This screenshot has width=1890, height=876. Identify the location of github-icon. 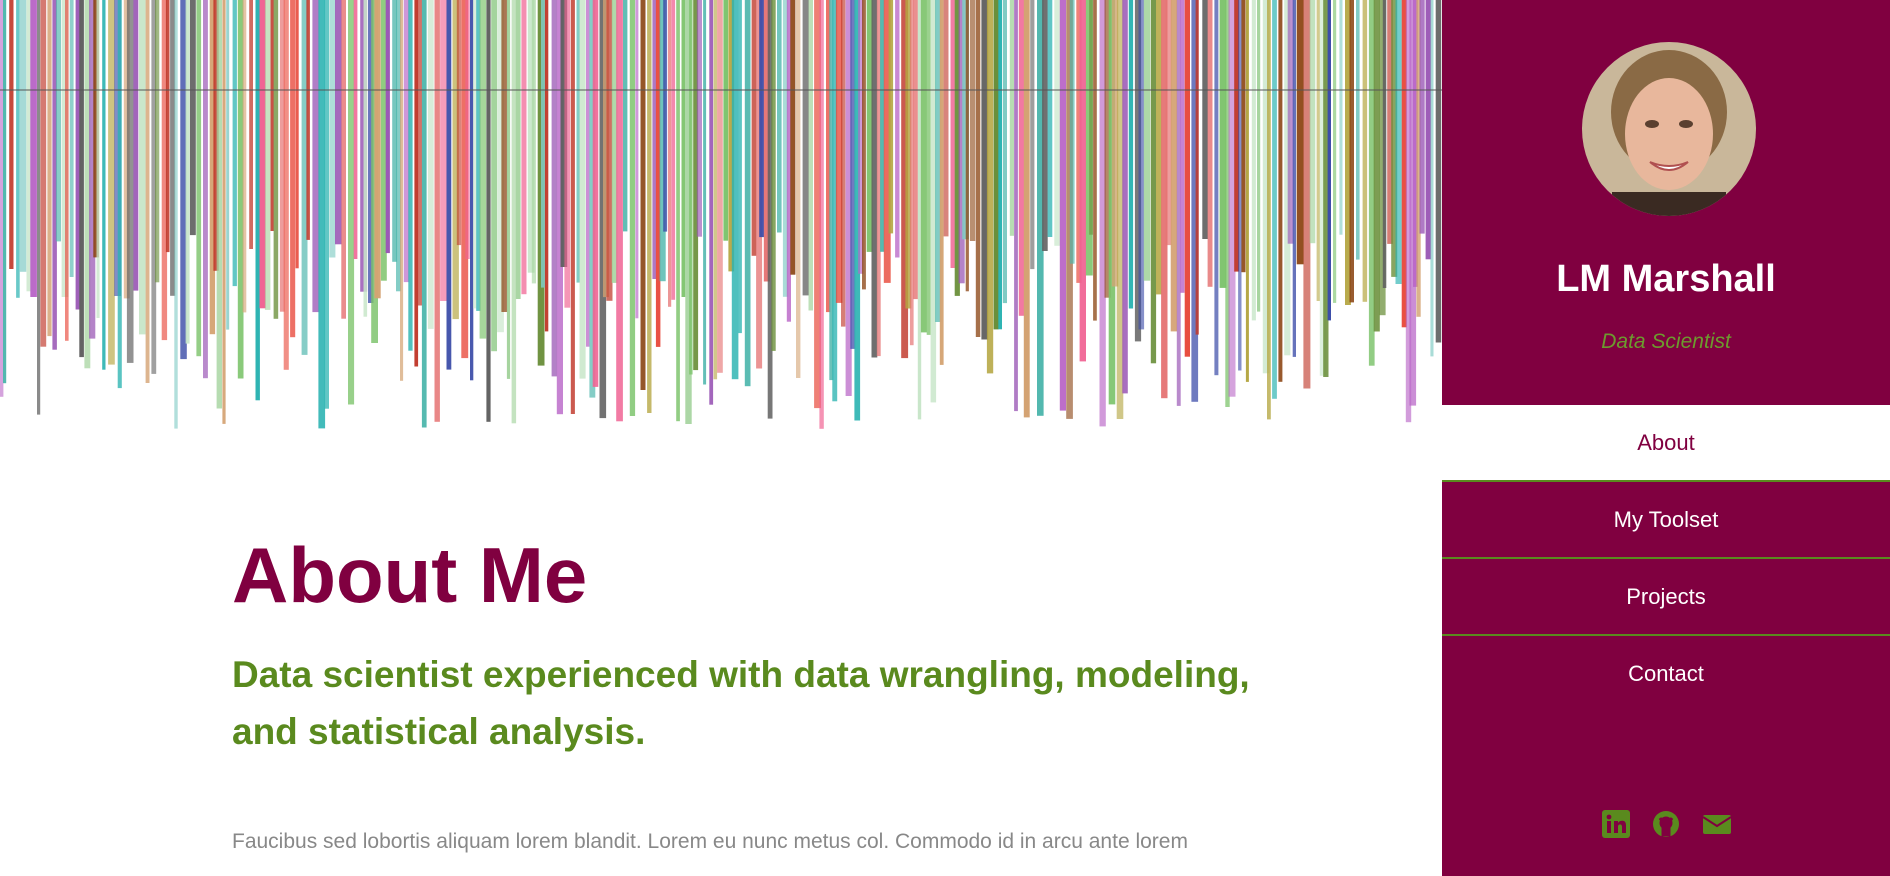
(1666, 824).